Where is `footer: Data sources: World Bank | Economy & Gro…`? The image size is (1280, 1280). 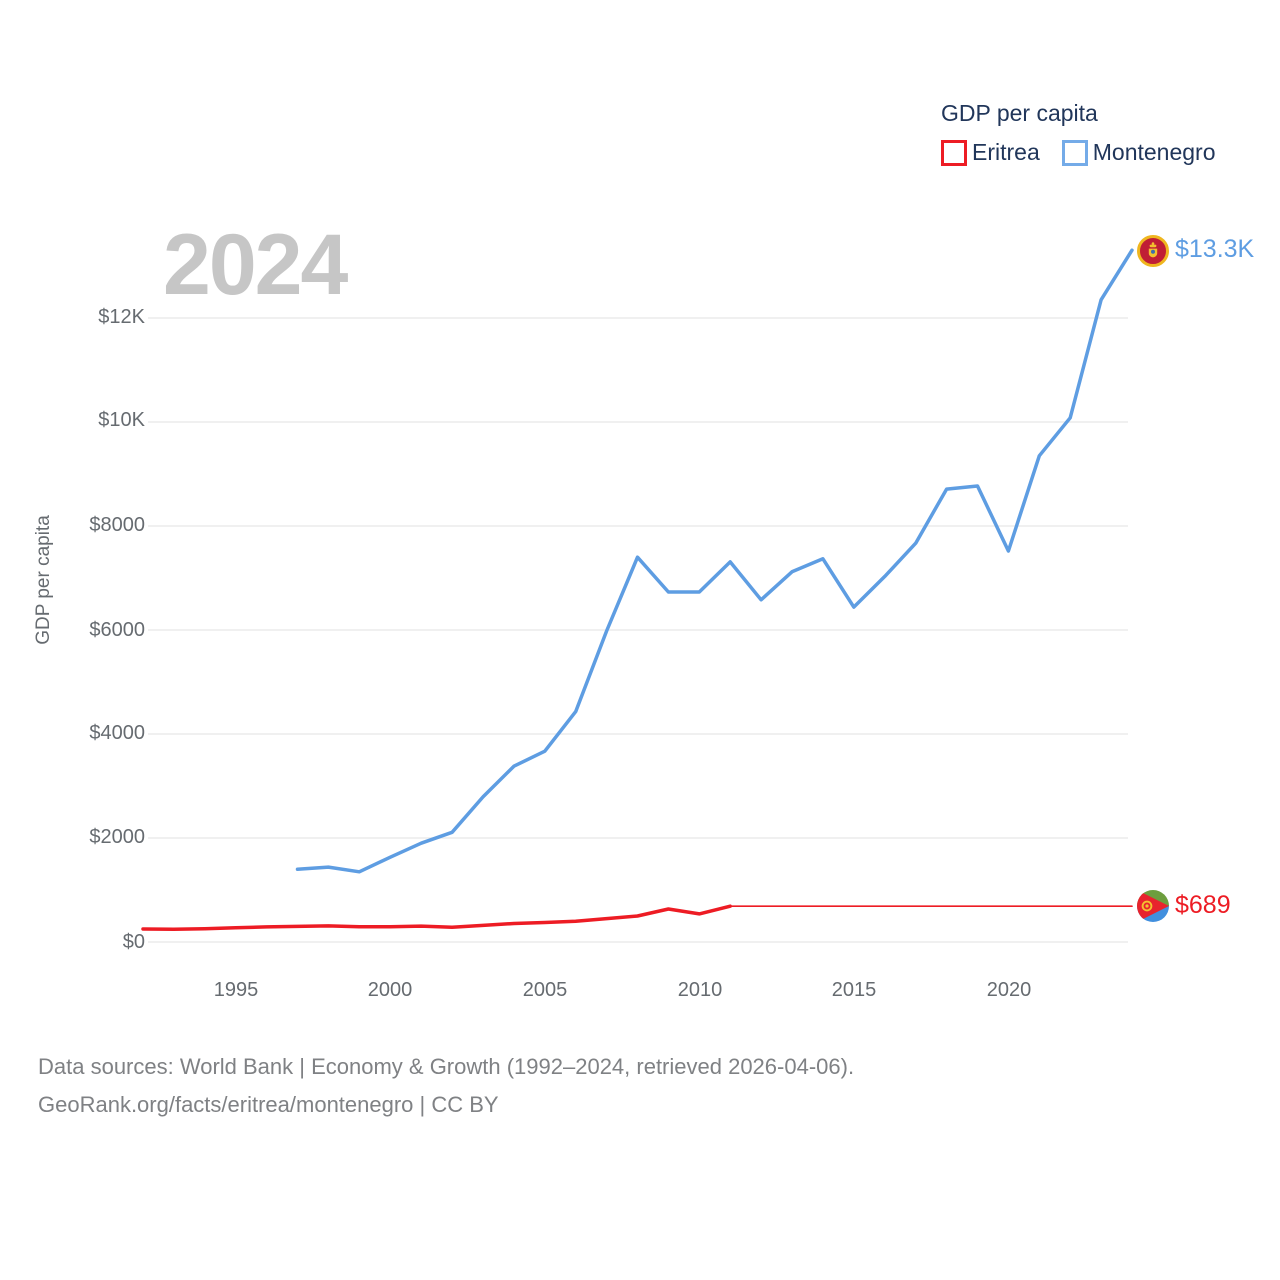 footer: Data sources: World Bank | Economy & Gro… is located at coordinates (446, 1086).